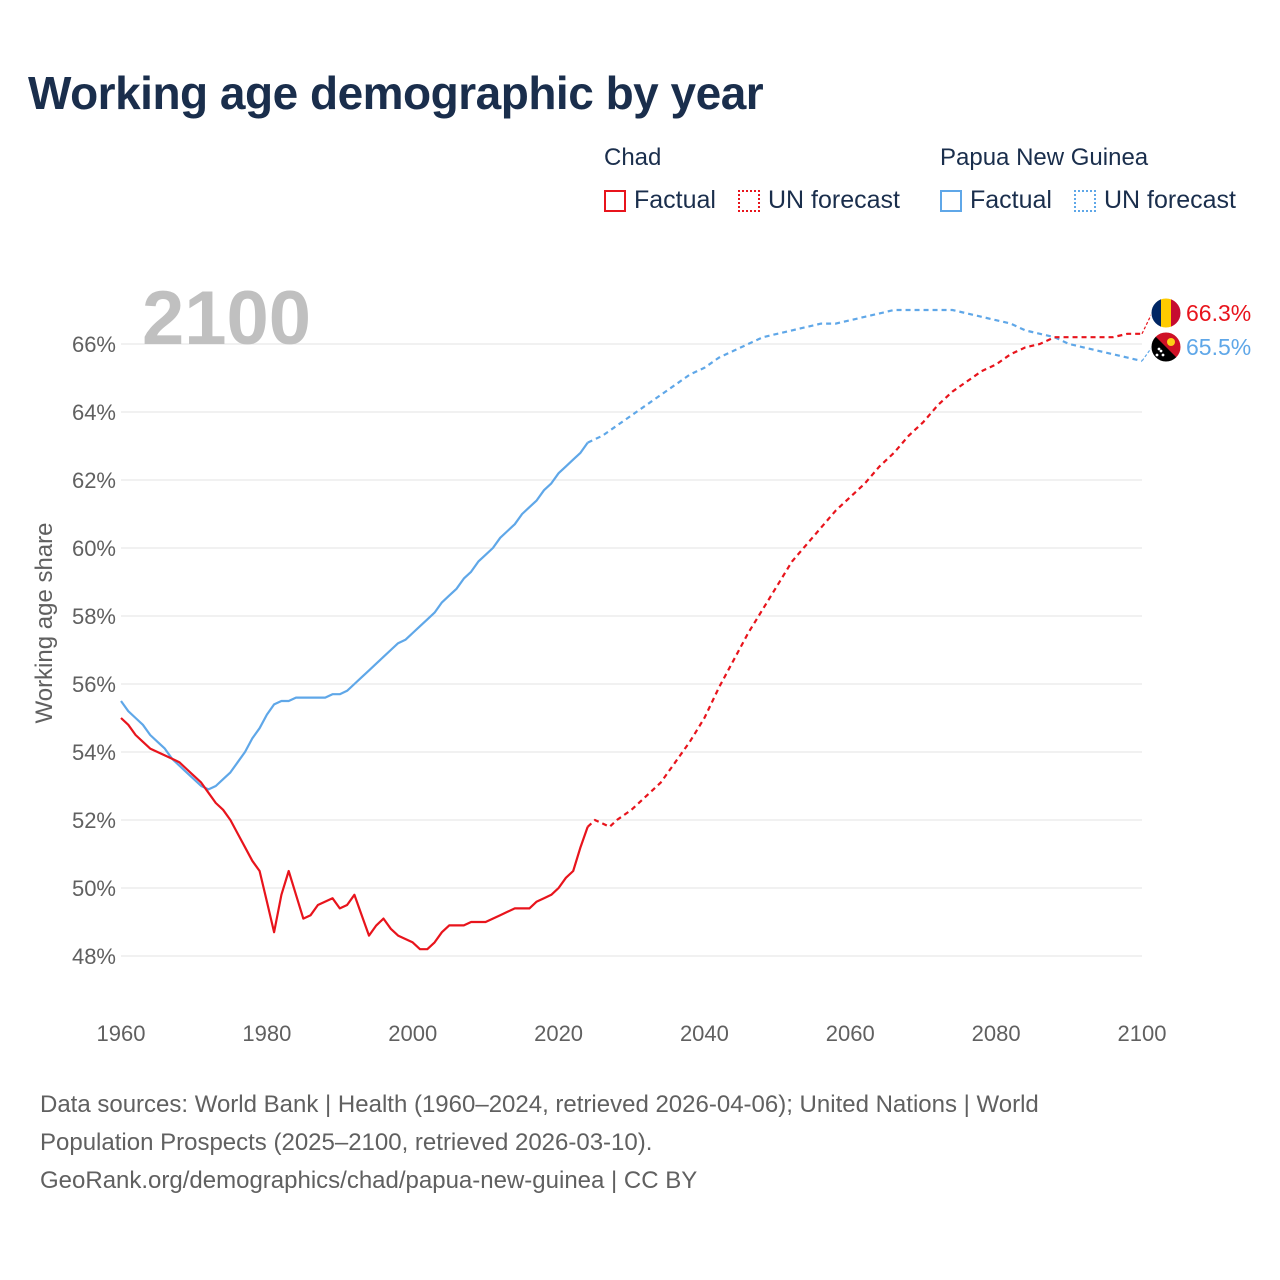 The height and width of the screenshot is (1280, 1280). I want to click on y-axis-label: Working age share, so click(44, 623).